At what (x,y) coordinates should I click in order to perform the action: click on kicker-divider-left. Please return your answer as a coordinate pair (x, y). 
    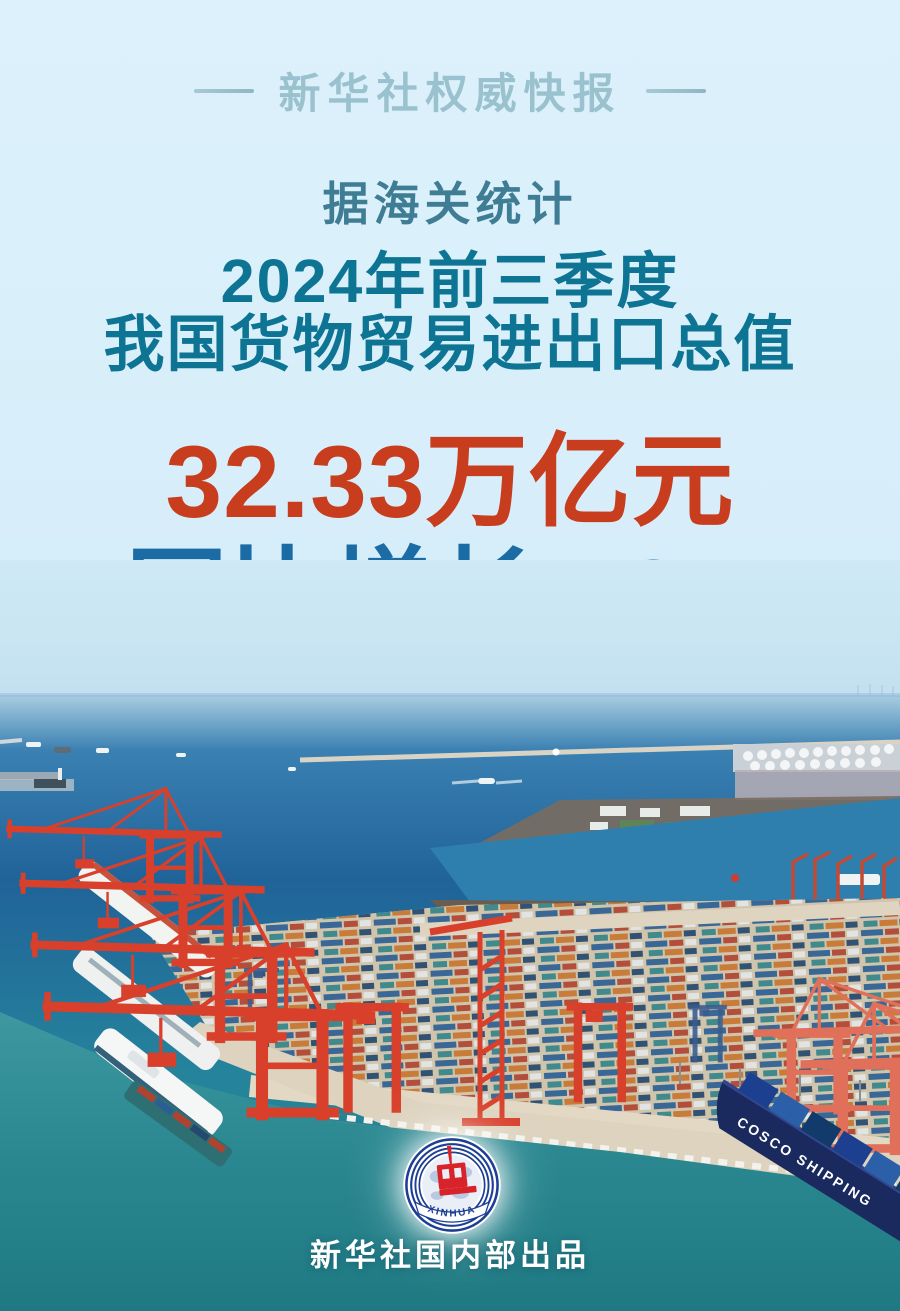
    Looking at the image, I should click on (224, 90).